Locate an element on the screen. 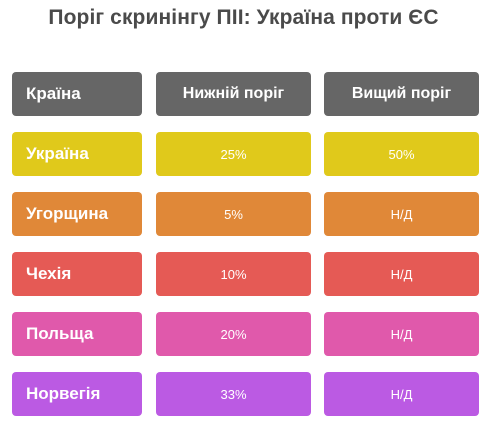  country-cell: Польща is located at coordinates (77, 334).